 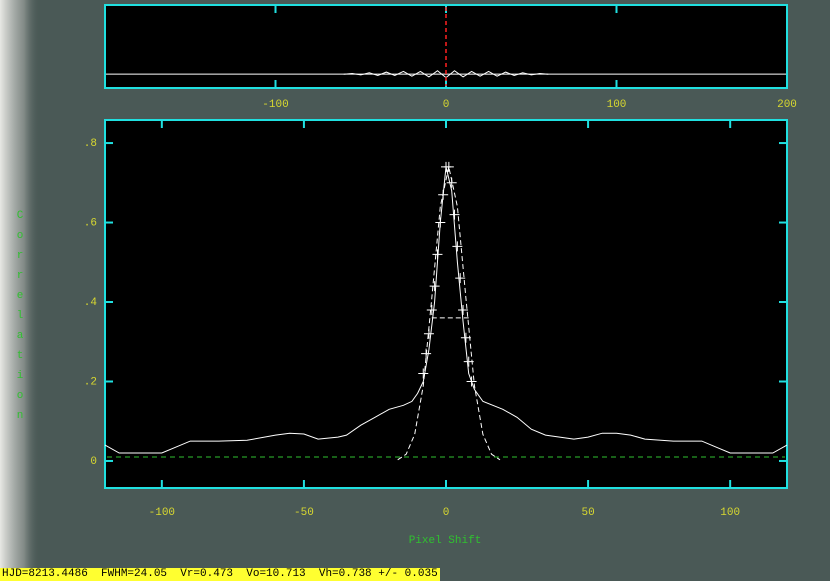 What do you see at coordinates (587, 513) in the screenshot?
I see `x-tick-label: 50` at bounding box center [587, 513].